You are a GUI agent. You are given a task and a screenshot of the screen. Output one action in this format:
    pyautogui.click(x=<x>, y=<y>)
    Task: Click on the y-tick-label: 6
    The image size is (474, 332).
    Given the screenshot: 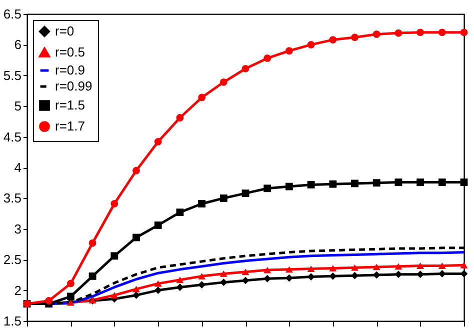 What is the action you would take?
    pyautogui.click(x=18, y=44)
    